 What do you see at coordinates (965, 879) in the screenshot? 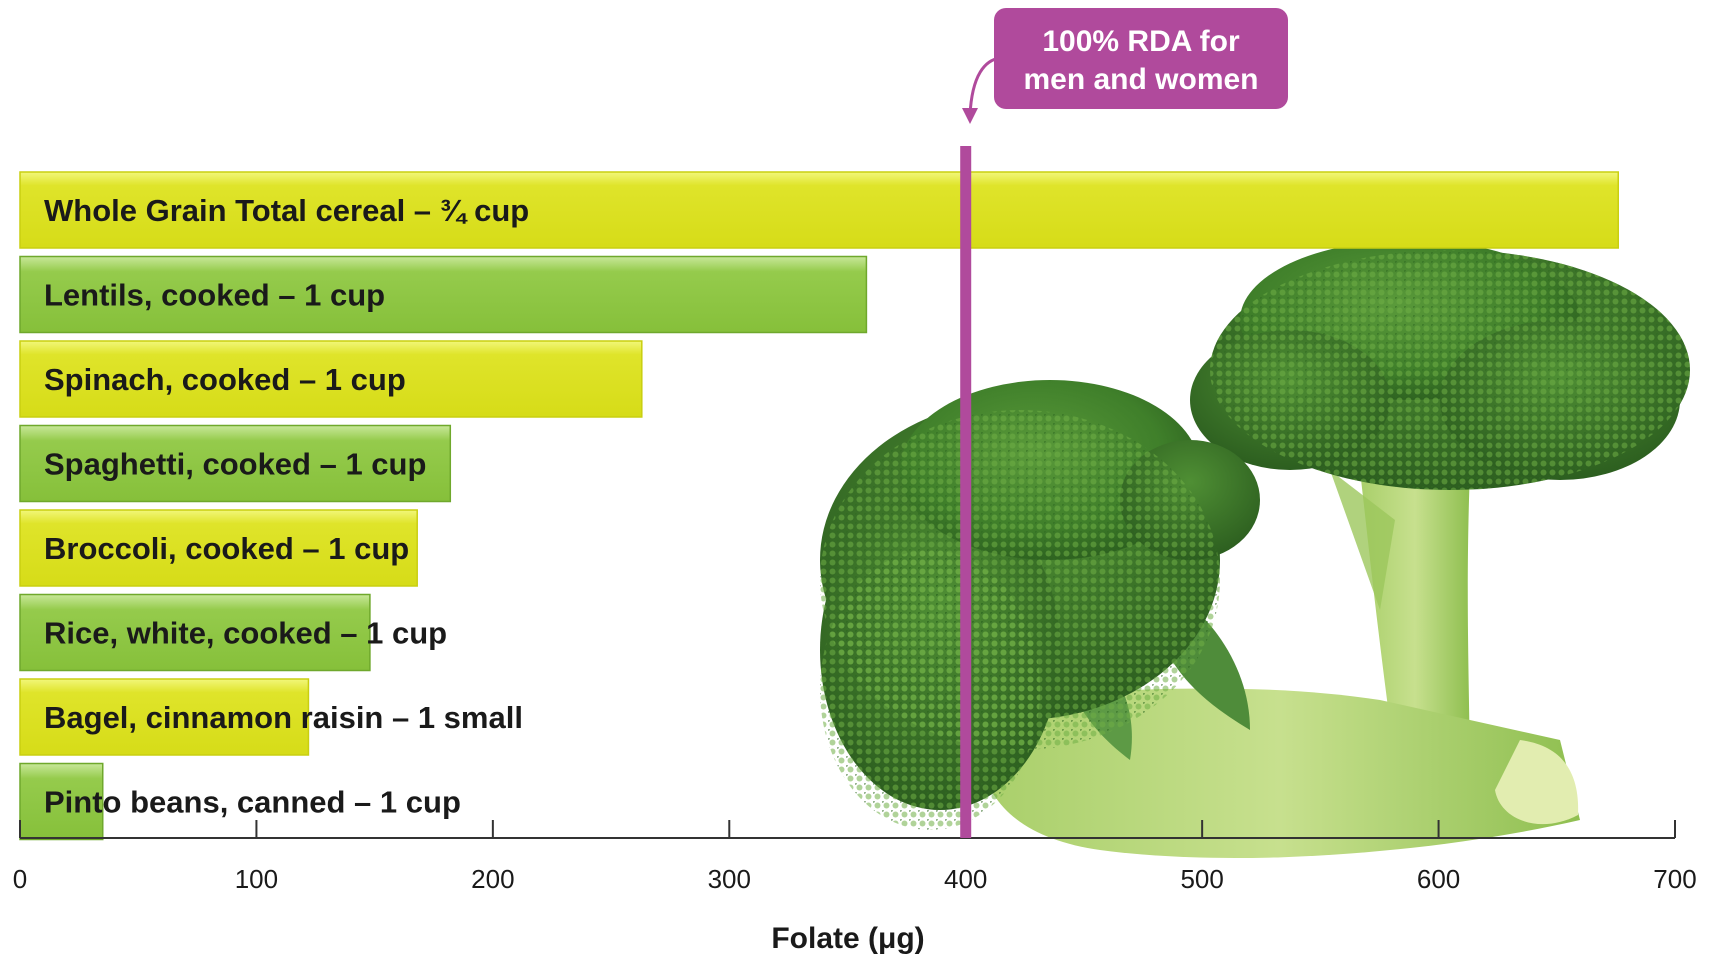
I see `x-tick-label: 400` at bounding box center [965, 879].